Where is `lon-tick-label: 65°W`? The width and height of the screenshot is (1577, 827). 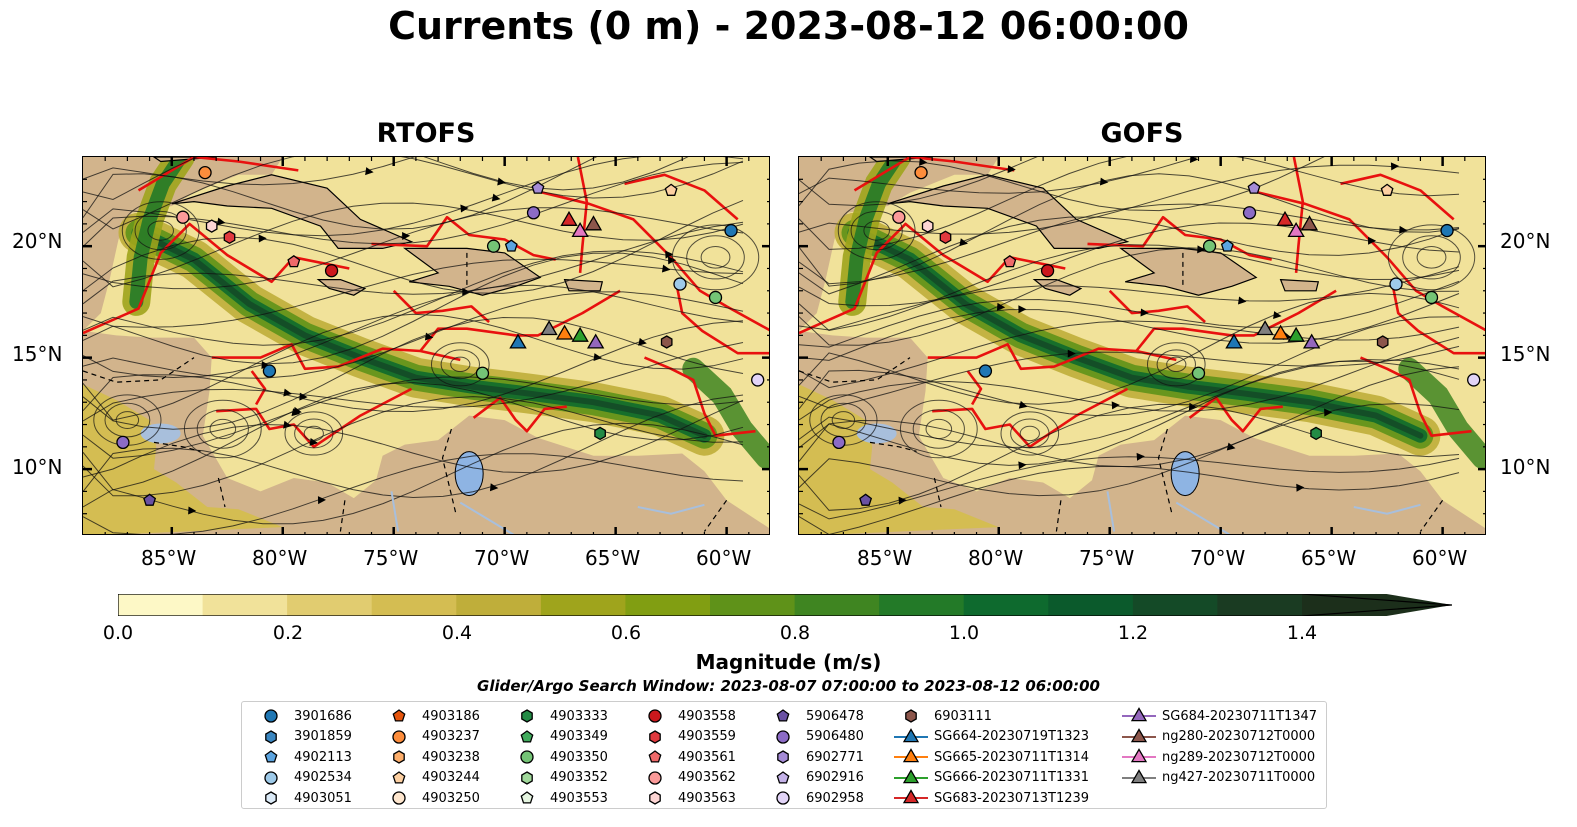 lon-tick-label: 65°W is located at coordinates (613, 558).